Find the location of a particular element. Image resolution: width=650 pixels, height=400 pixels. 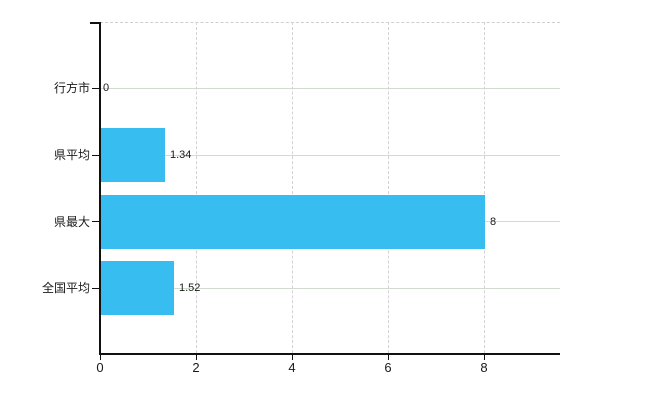

bar-value-label: 8 is located at coordinates (493, 221).